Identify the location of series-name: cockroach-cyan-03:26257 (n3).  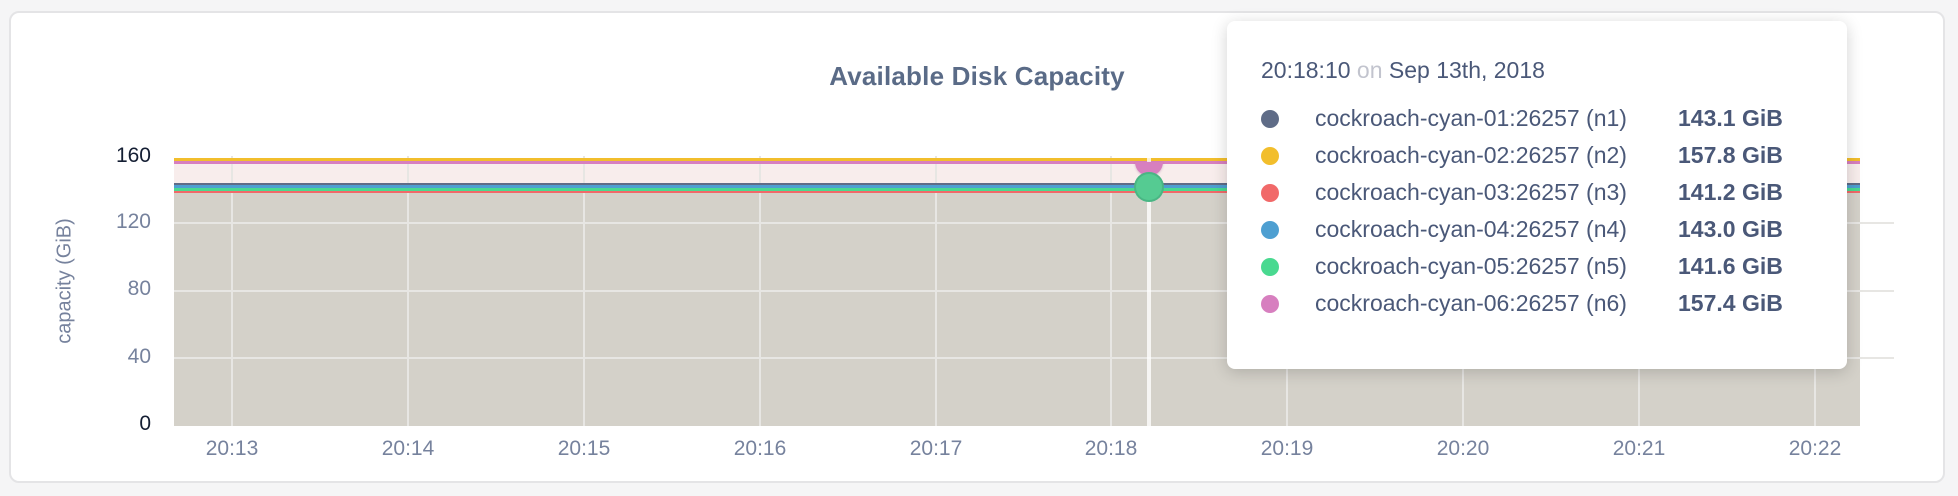
(1471, 192).